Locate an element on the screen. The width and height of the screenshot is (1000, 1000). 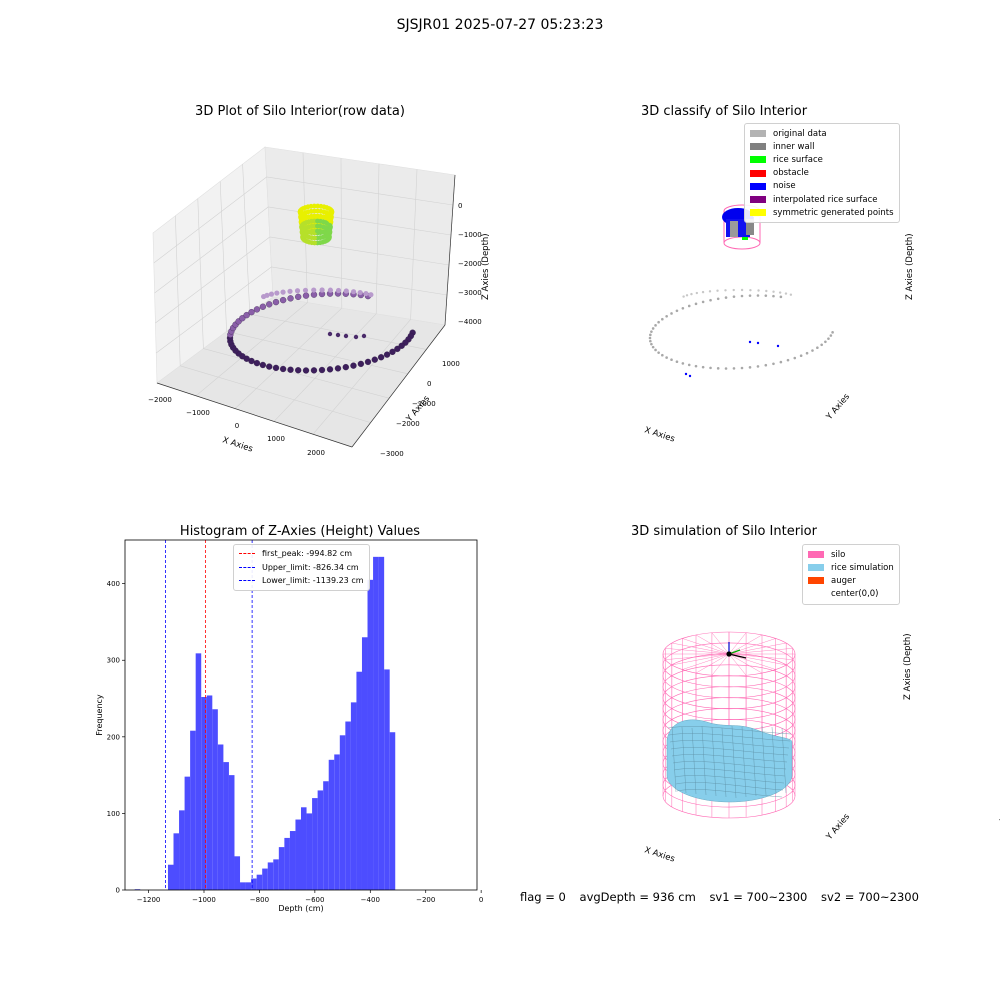
legend-label: obstacle is located at coordinates (791, 173).